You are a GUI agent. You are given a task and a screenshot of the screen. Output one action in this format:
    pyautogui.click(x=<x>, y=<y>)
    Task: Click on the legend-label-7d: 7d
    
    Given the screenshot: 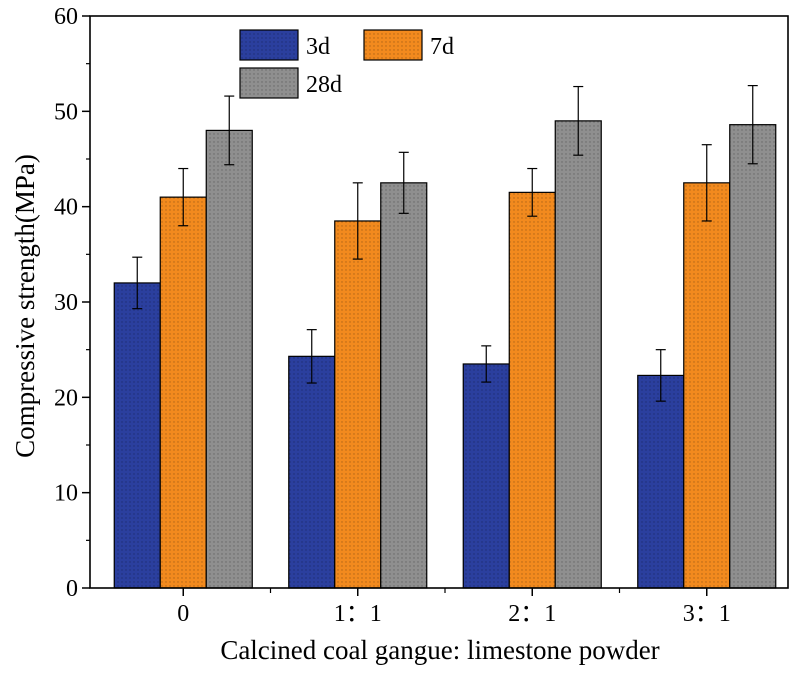 What is the action you would take?
    pyautogui.click(x=442, y=47)
    